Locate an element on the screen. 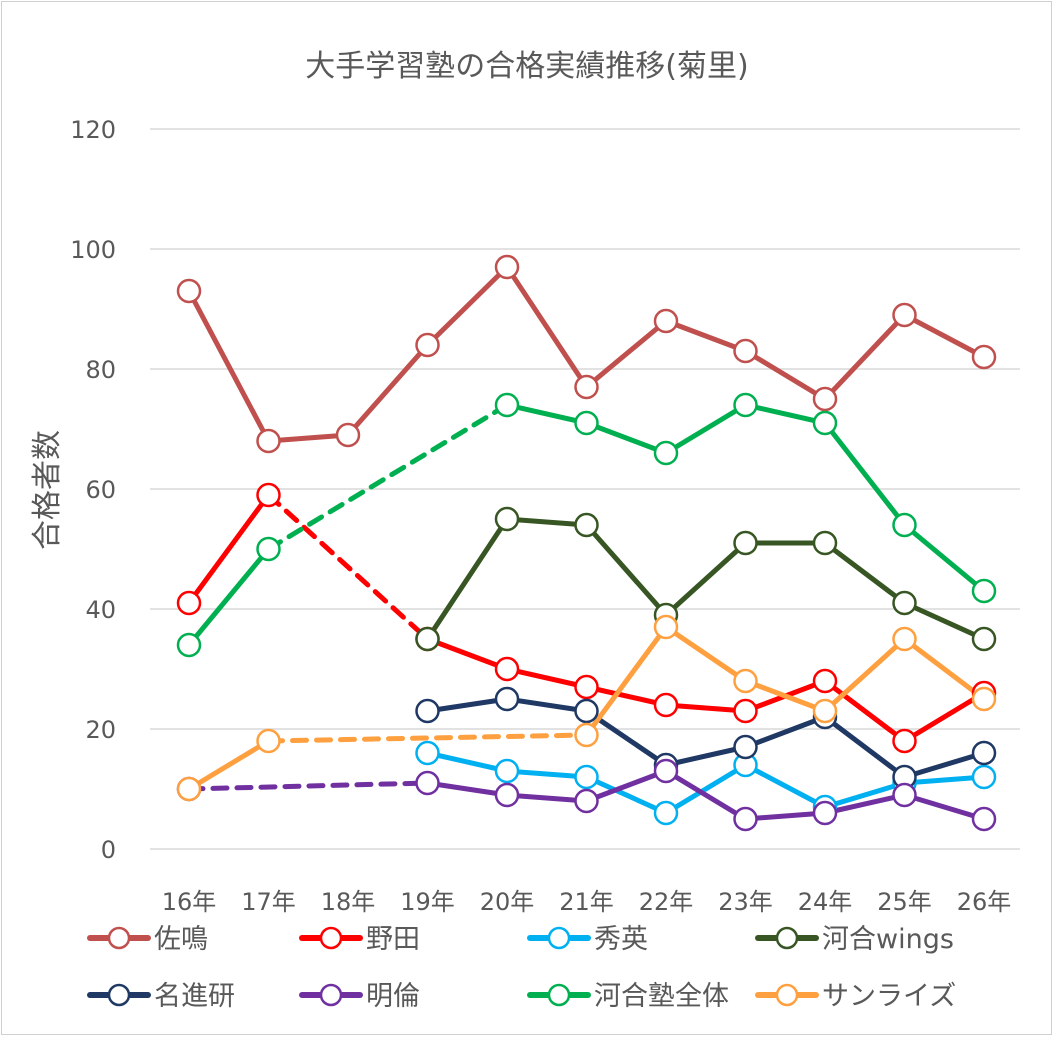 The height and width of the screenshot is (1038, 1055). legend-label: 名進研 is located at coordinates (194, 996).